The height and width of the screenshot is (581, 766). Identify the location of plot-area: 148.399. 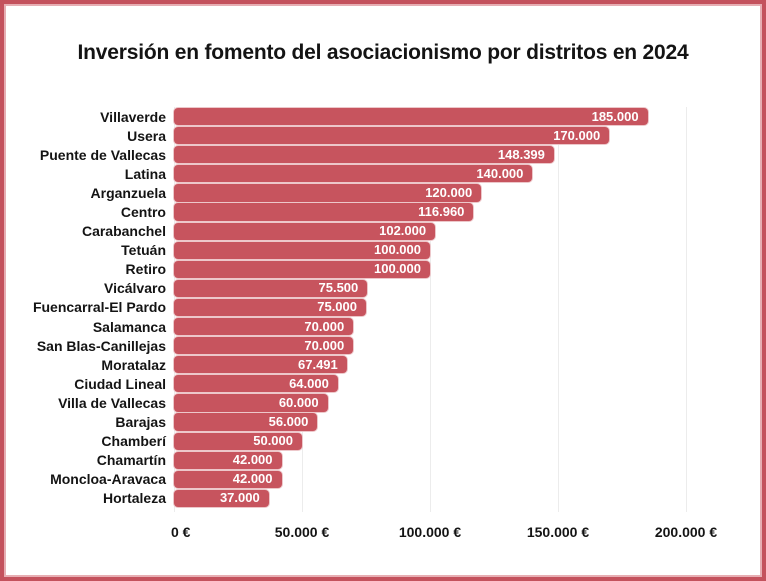
(457, 154).